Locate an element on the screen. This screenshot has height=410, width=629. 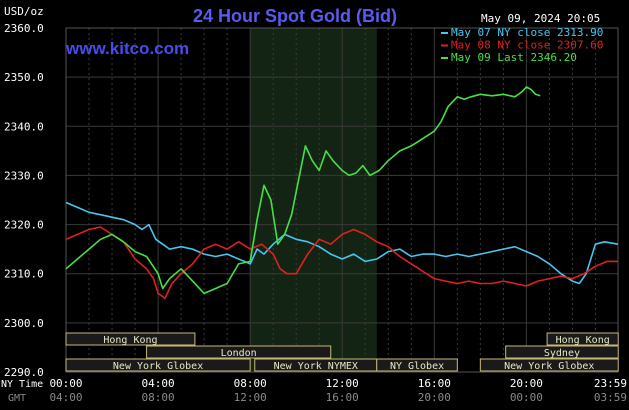
ny-time-label: NY Time is located at coordinates (22, 384).